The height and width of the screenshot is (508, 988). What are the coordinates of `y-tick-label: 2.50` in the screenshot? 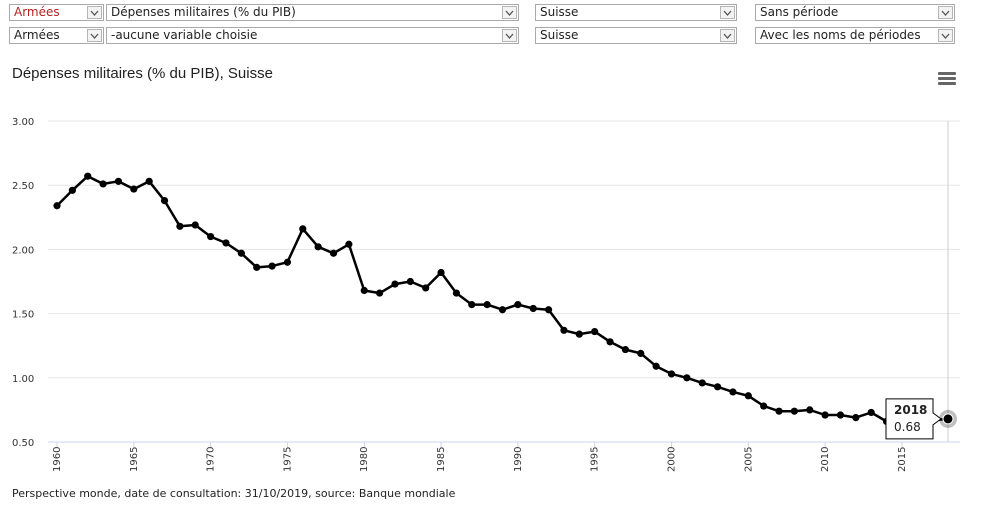 It's located at (23, 186).